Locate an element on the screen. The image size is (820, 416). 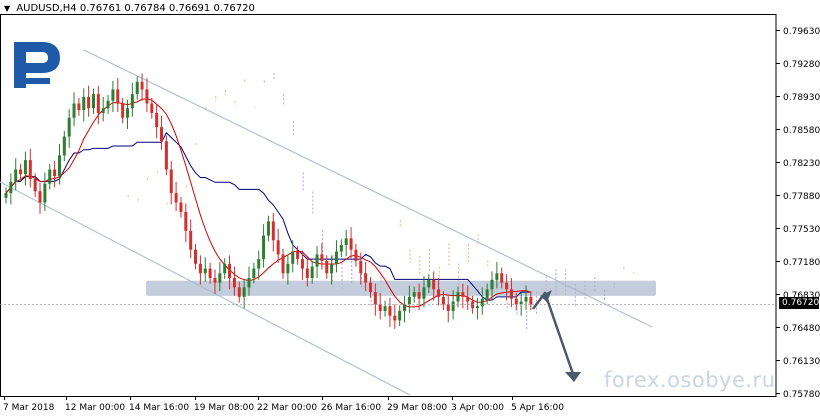
y-tick-label: 0.75780 is located at coordinates (801, 395).